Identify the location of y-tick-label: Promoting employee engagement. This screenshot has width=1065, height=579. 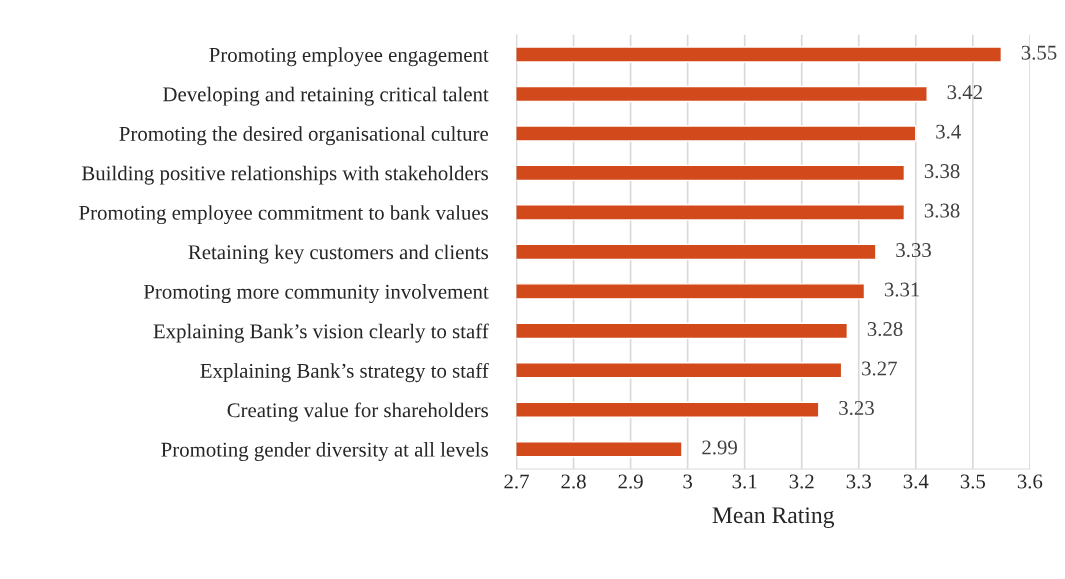
(349, 57).